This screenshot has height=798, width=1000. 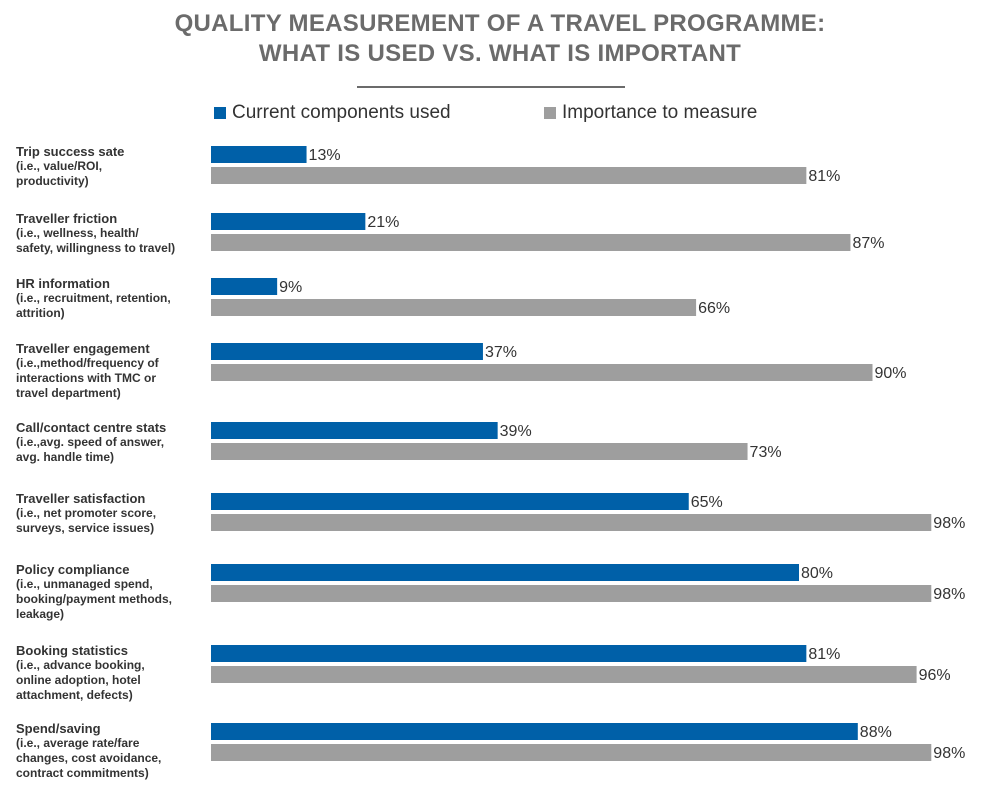 What do you see at coordinates (65, 457) in the screenshot?
I see `category-detail-line: avg. handle time)` at bounding box center [65, 457].